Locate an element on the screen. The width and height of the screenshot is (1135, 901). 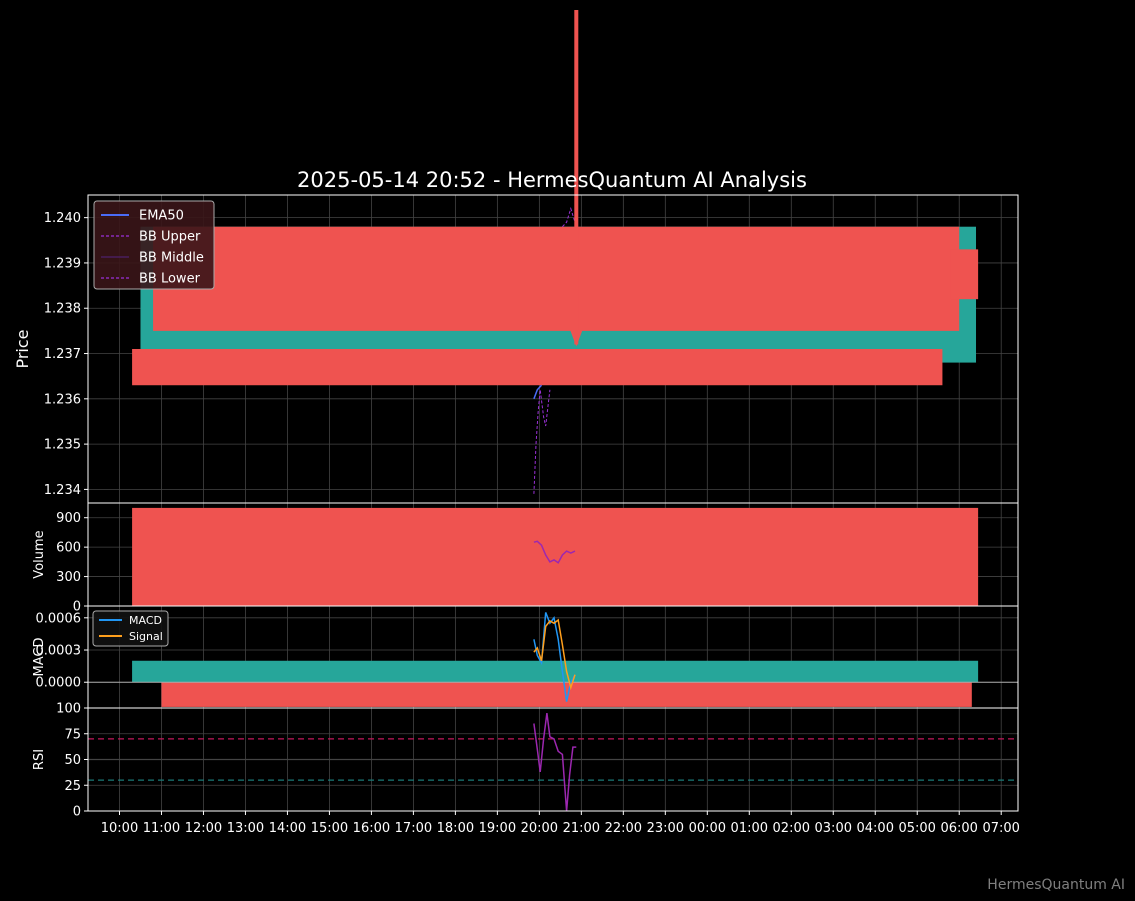
volume-ytick-label: 0 is located at coordinates (77, 607).